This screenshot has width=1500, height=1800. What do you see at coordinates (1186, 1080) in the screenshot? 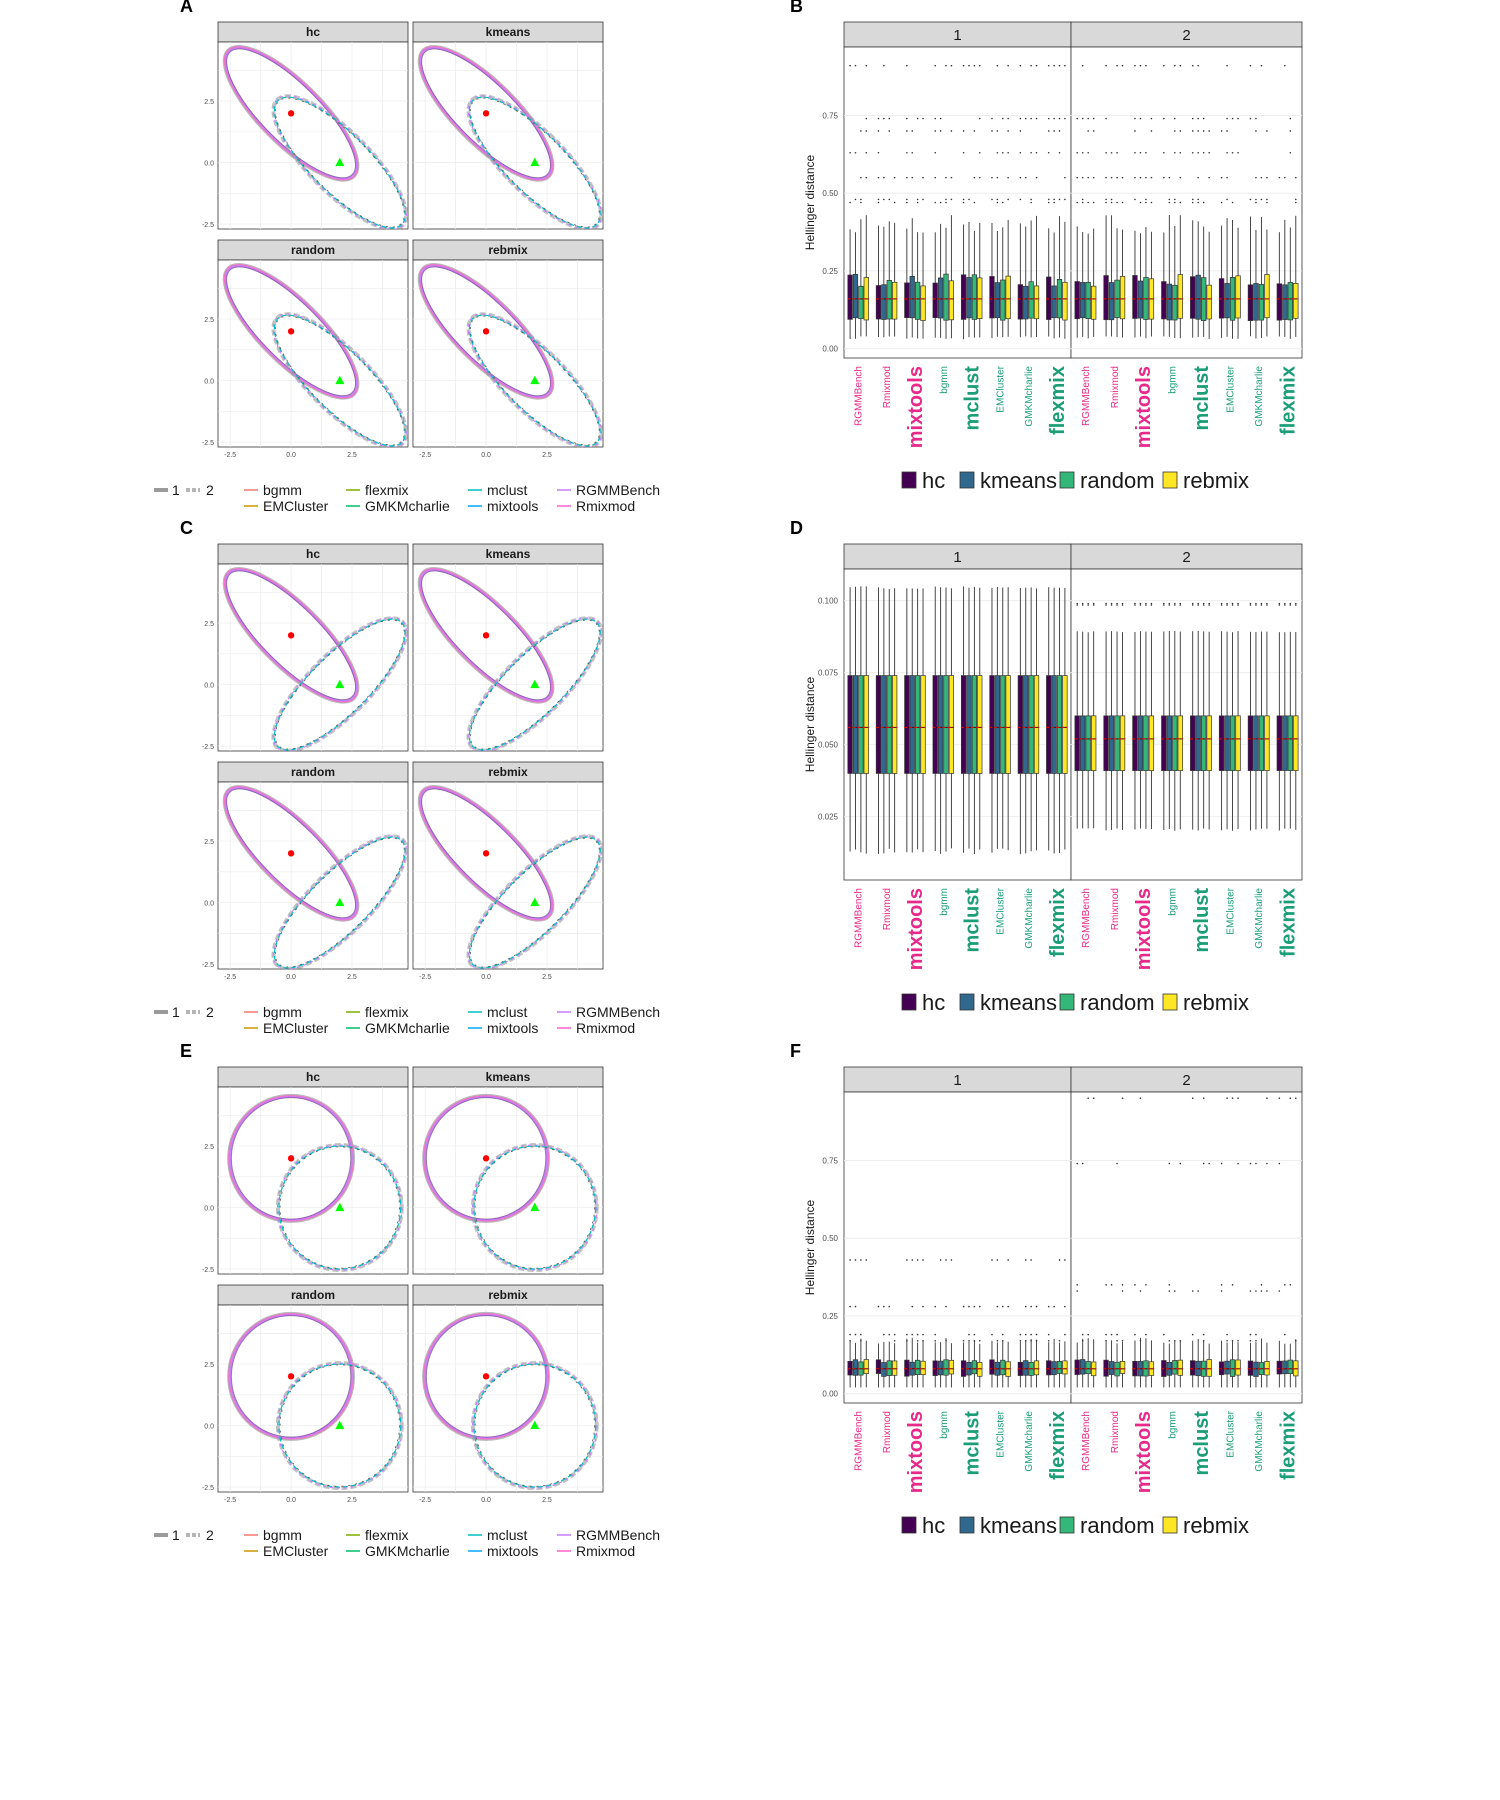
I see `strip-label: 2` at bounding box center [1186, 1080].